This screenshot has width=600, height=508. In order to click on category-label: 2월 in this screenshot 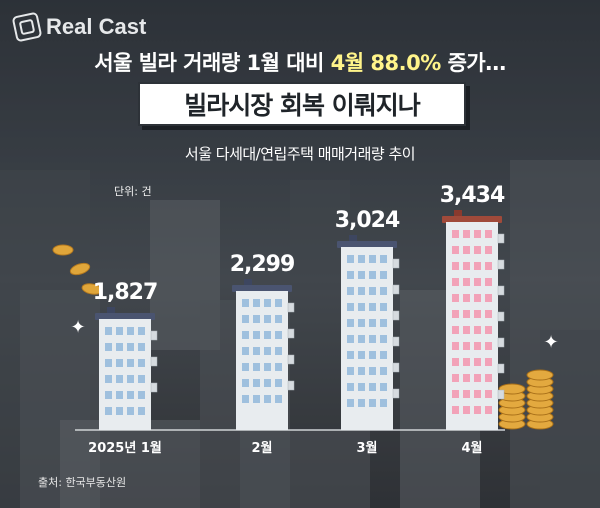, I will do `click(261, 448)`.